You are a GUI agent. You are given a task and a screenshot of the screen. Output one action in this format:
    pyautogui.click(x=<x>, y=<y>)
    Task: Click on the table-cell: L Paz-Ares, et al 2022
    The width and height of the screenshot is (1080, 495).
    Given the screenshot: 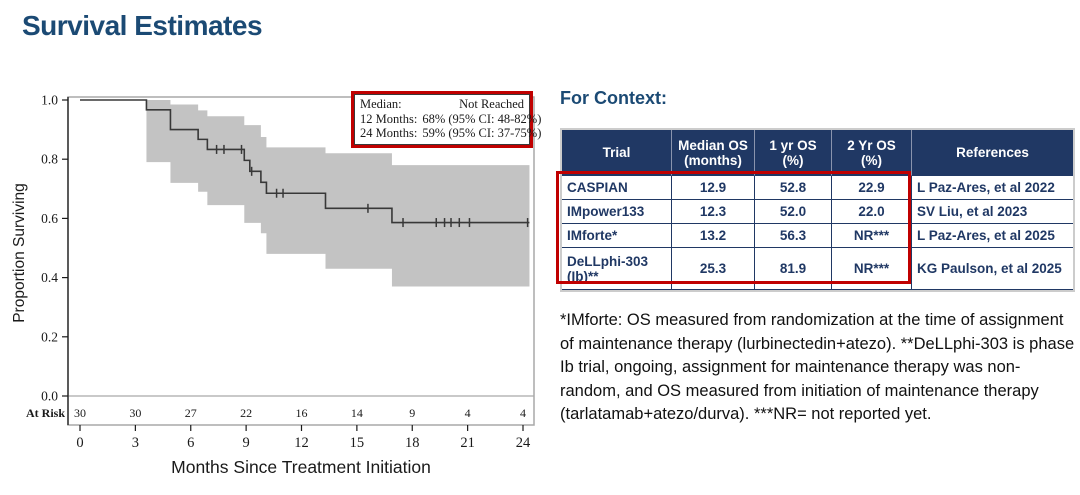 What is the action you would take?
    pyautogui.click(x=992, y=188)
    